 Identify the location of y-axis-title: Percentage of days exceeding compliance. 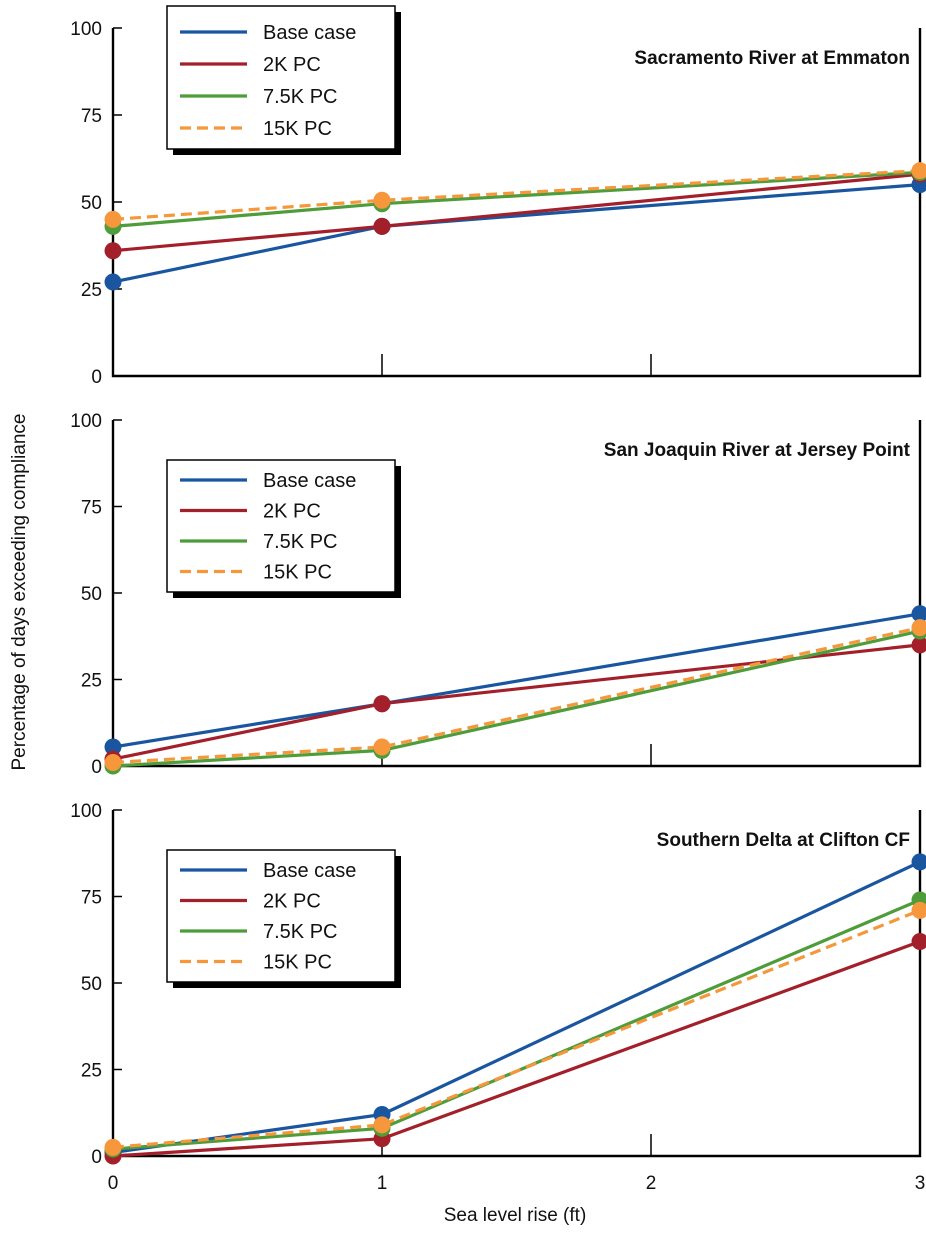
(19, 591).